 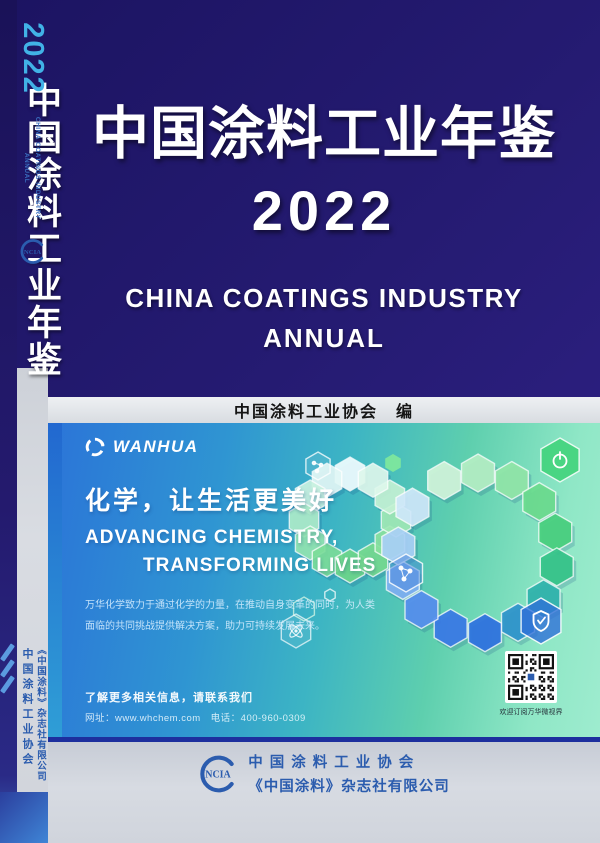 I want to click on wanhua-logo: WANHUA, so click(x=141, y=447).